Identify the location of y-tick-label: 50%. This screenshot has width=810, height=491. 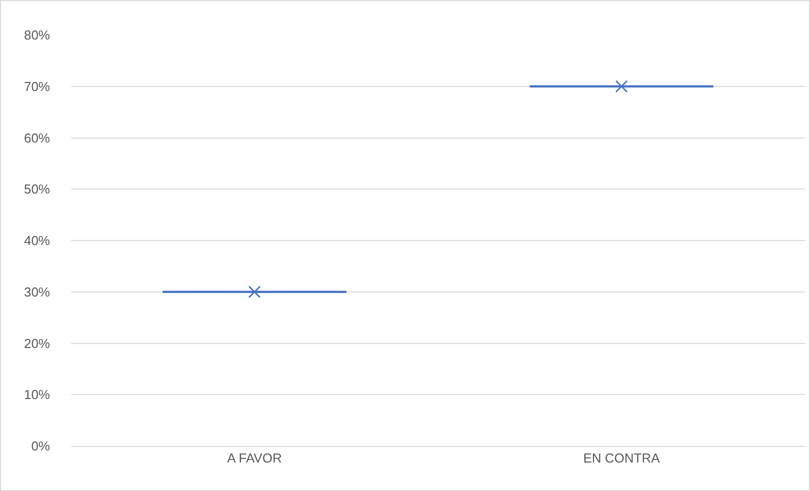
(37, 189).